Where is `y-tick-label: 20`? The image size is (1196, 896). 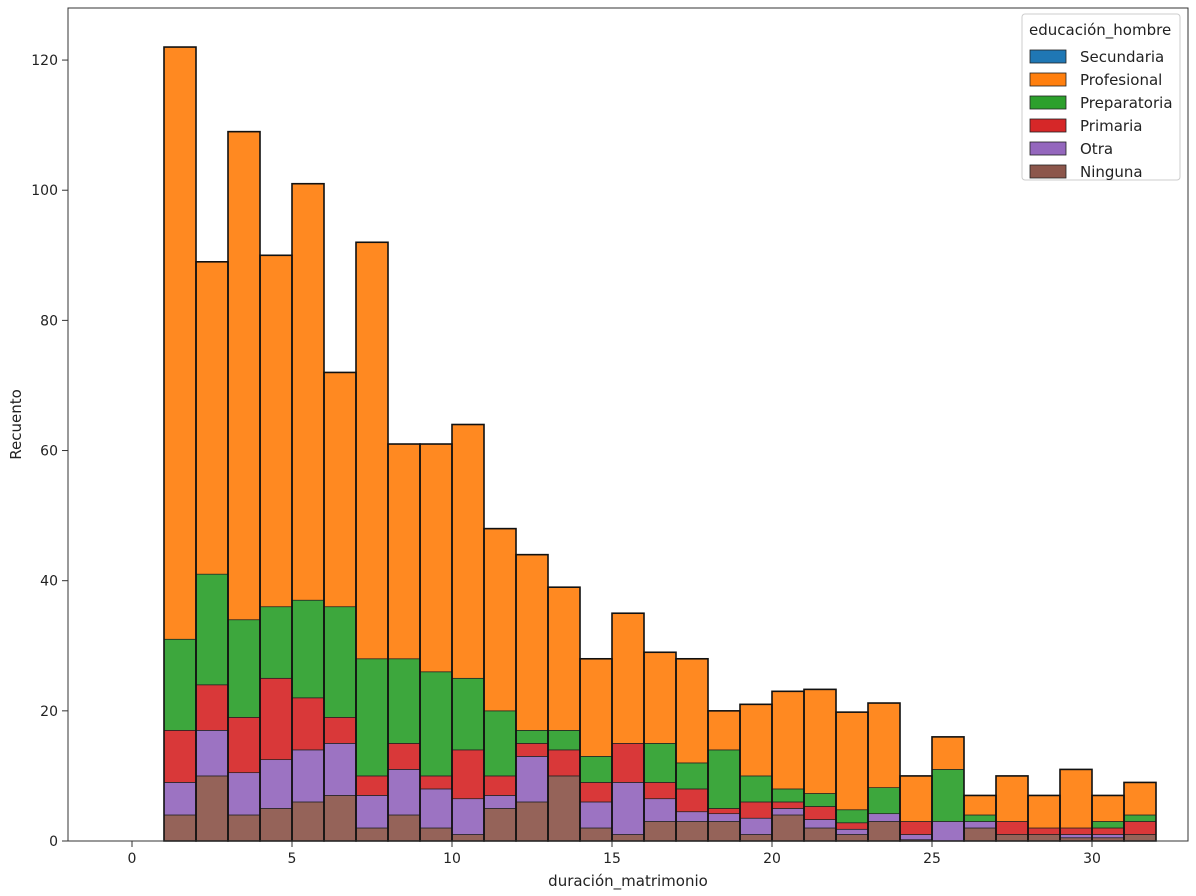 y-tick-label: 20 is located at coordinates (49, 712).